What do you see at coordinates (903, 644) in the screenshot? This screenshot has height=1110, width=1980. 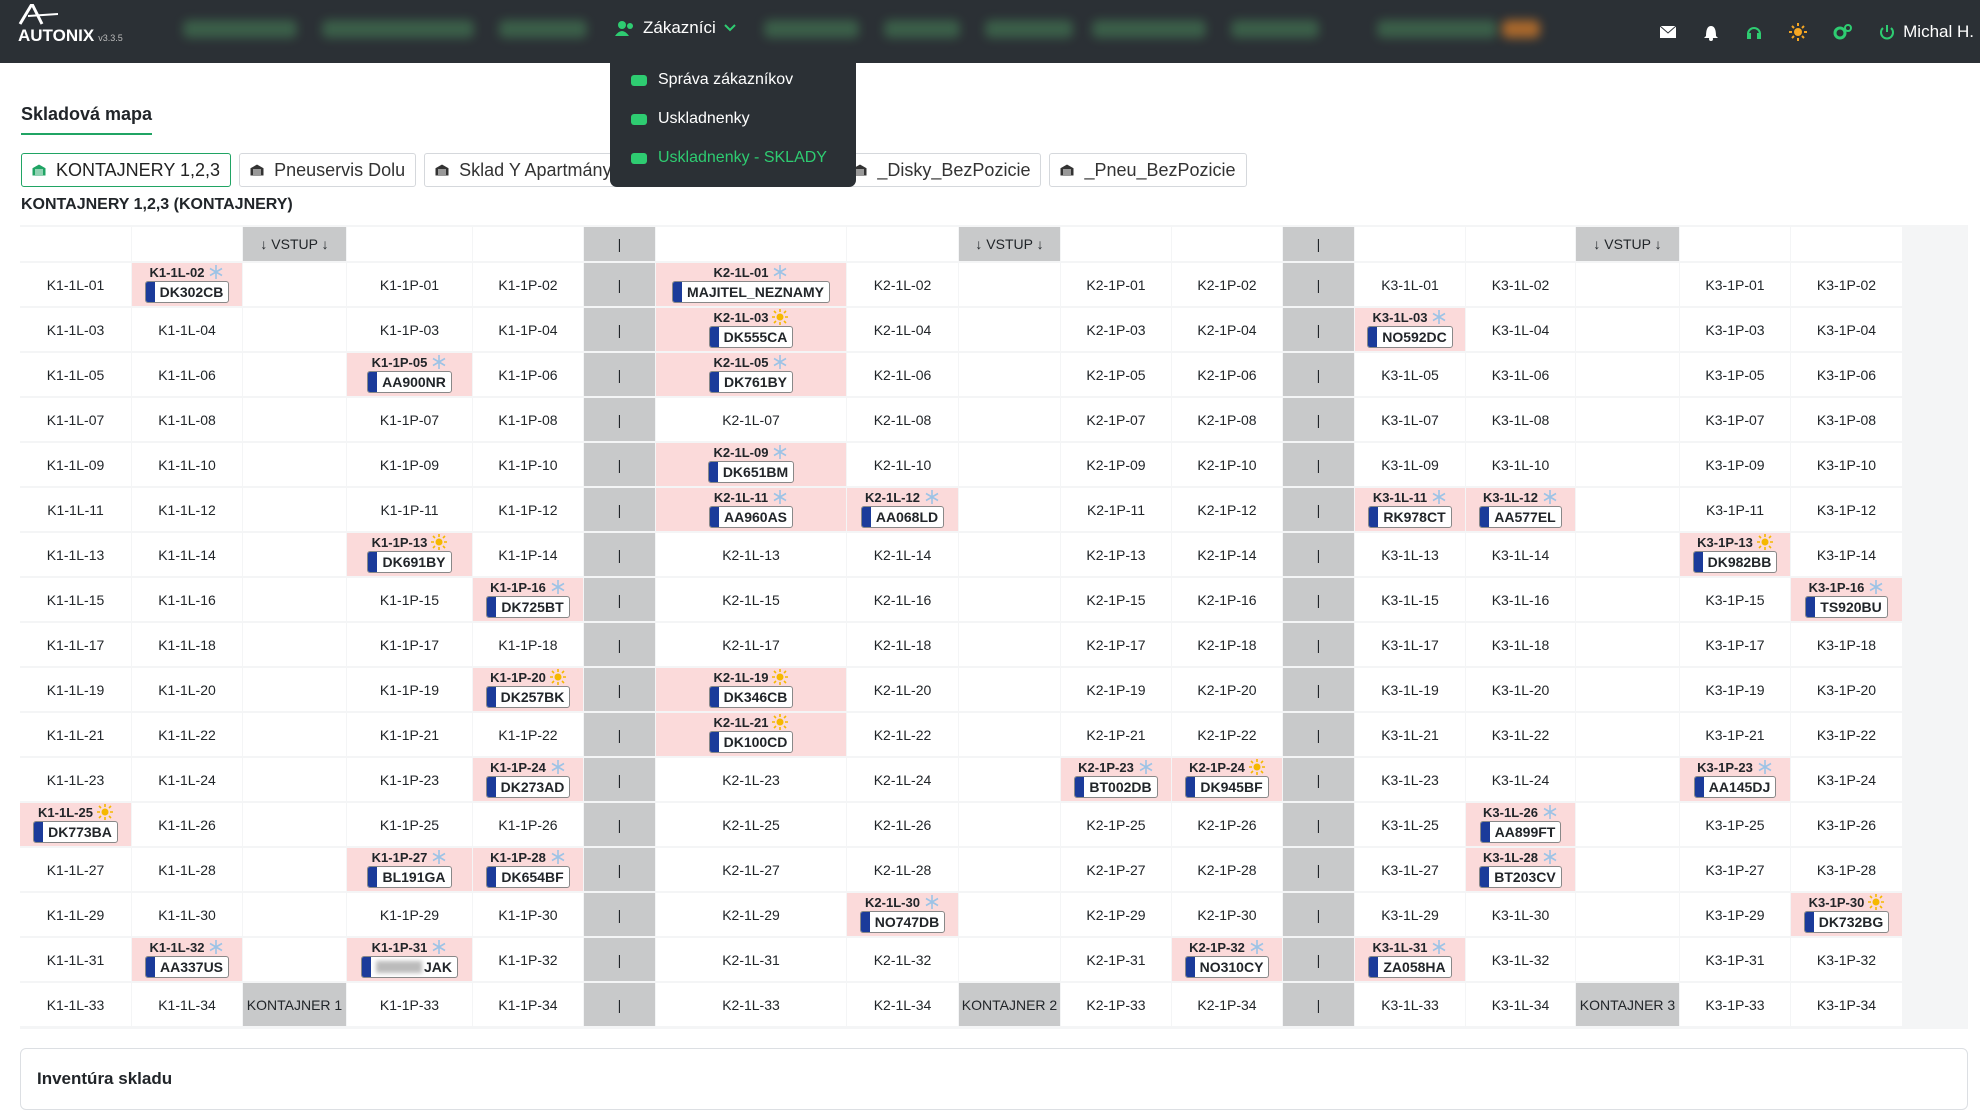 I see `position-cell: K2-1L-18` at bounding box center [903, 644].